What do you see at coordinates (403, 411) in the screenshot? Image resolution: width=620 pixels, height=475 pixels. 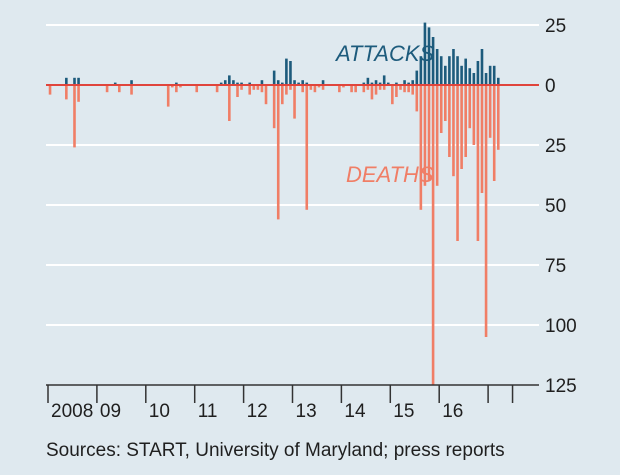 I see `x-tick-label: 15` at bounding box center [403, 411].